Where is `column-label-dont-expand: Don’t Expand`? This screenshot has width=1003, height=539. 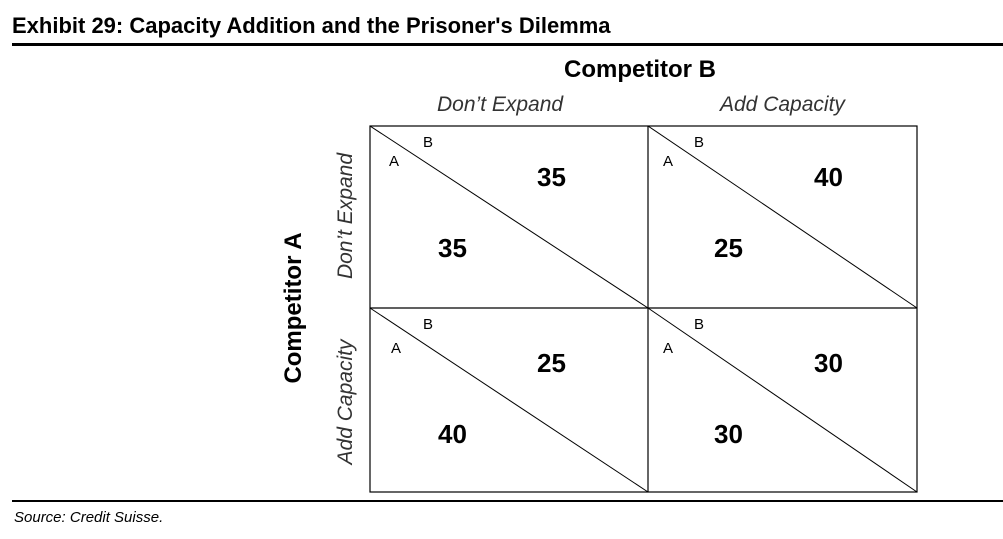
column-label-dont-expand: Don’t Expand is located at coordinates (500, 104).